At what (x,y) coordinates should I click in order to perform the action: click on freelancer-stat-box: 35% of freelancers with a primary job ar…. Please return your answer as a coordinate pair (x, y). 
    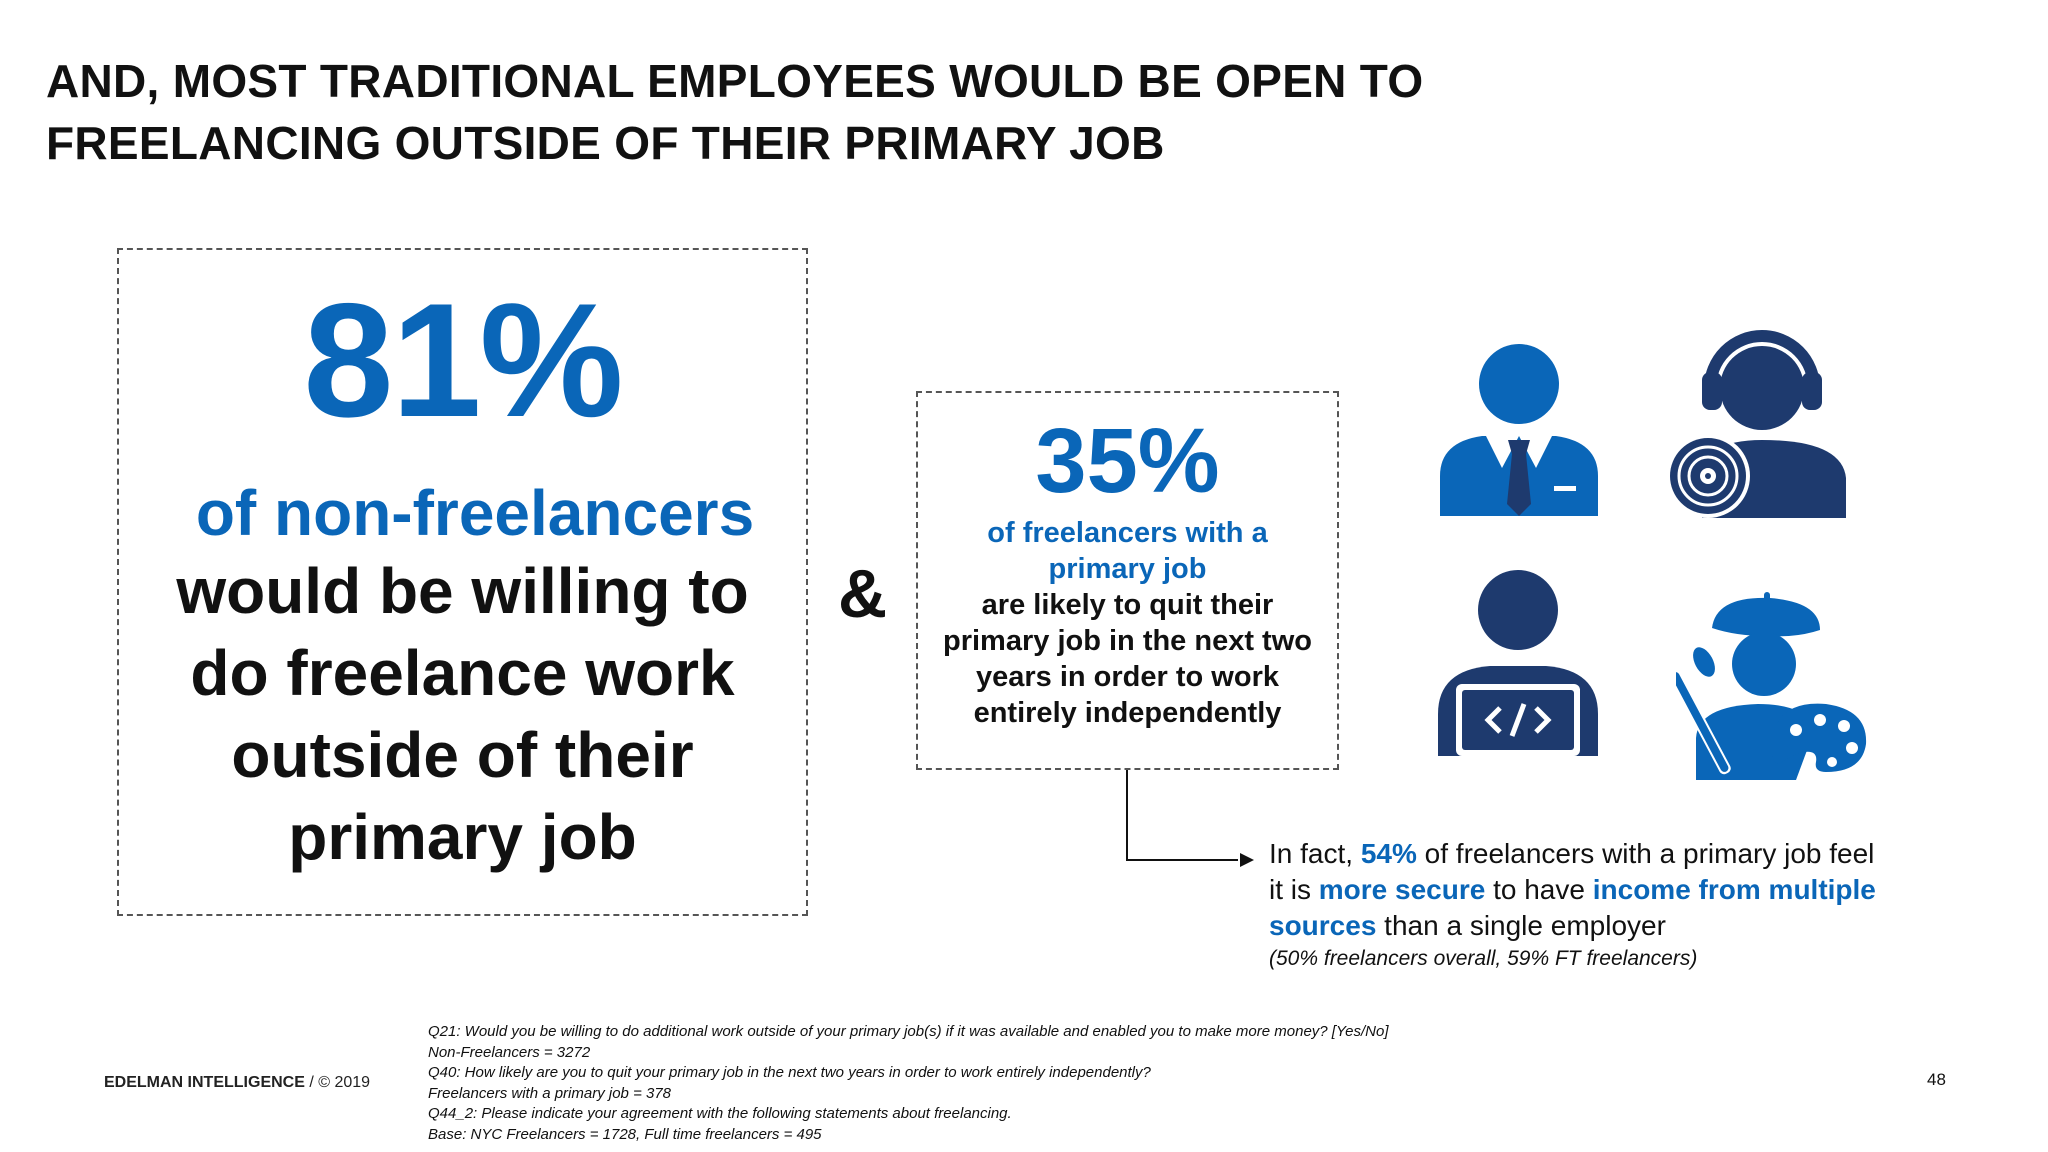
    Looking at the image, I should click on (1127, 580).